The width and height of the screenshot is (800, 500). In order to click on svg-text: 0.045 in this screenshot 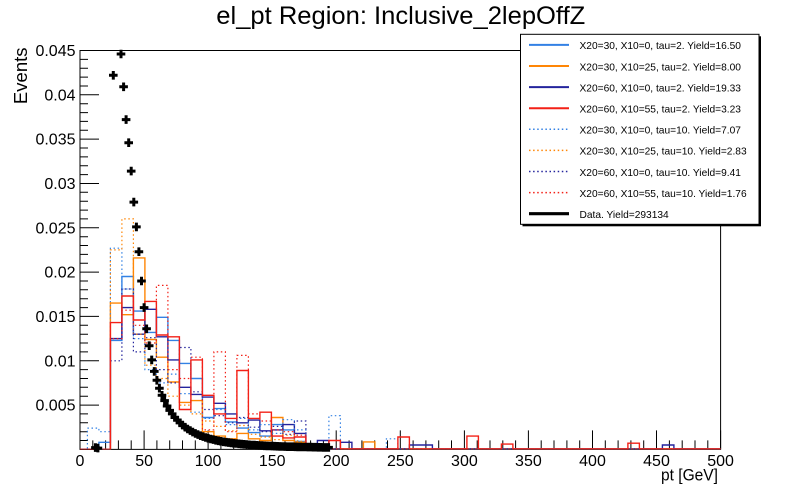, I will do `click(55, 51)`.